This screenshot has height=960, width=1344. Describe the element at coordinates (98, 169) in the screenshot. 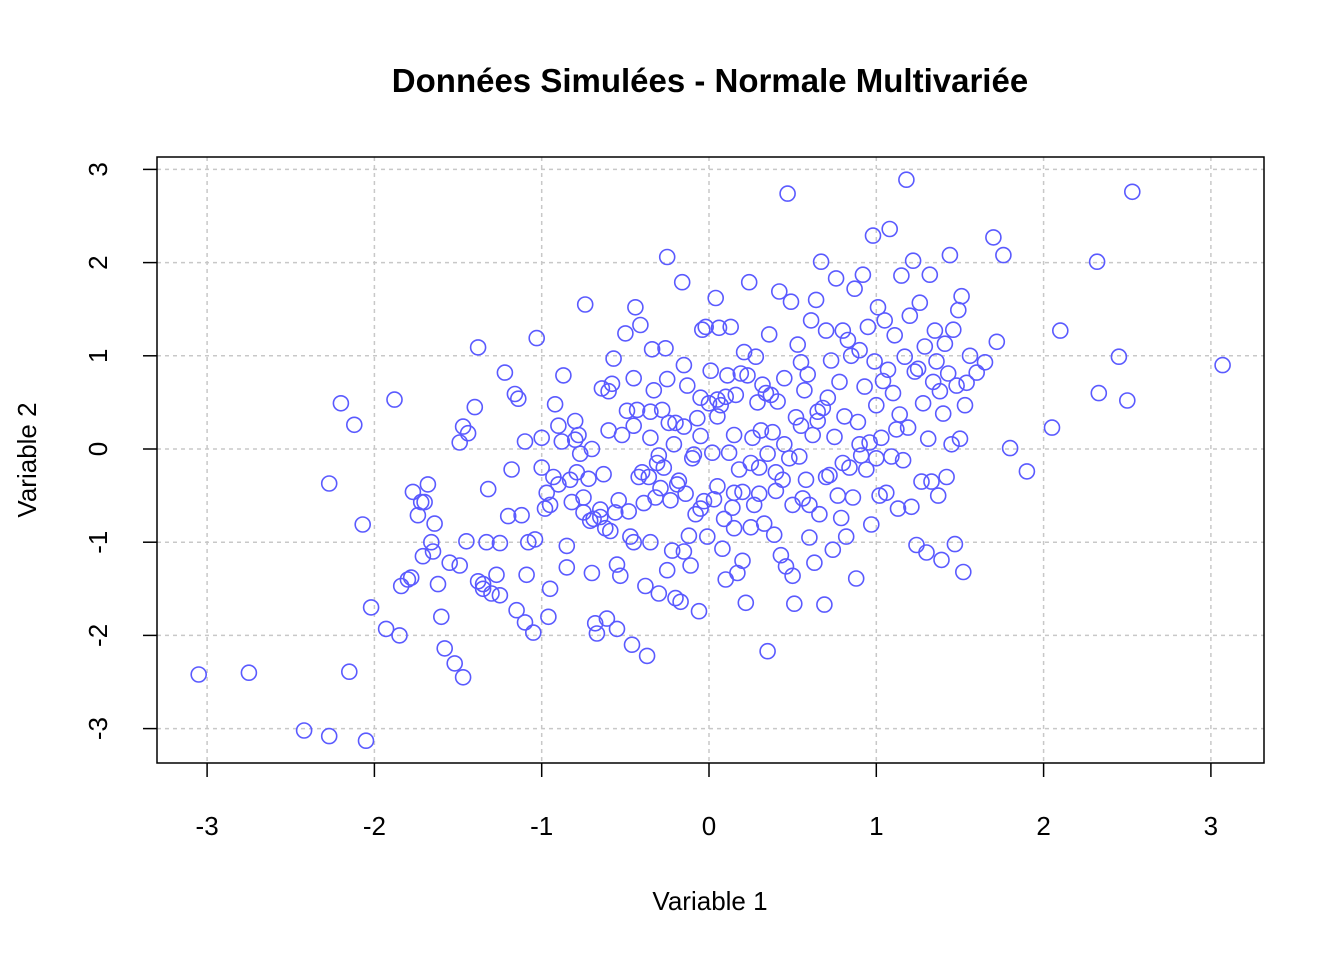

I see `y-tick-label: 3` at that location.